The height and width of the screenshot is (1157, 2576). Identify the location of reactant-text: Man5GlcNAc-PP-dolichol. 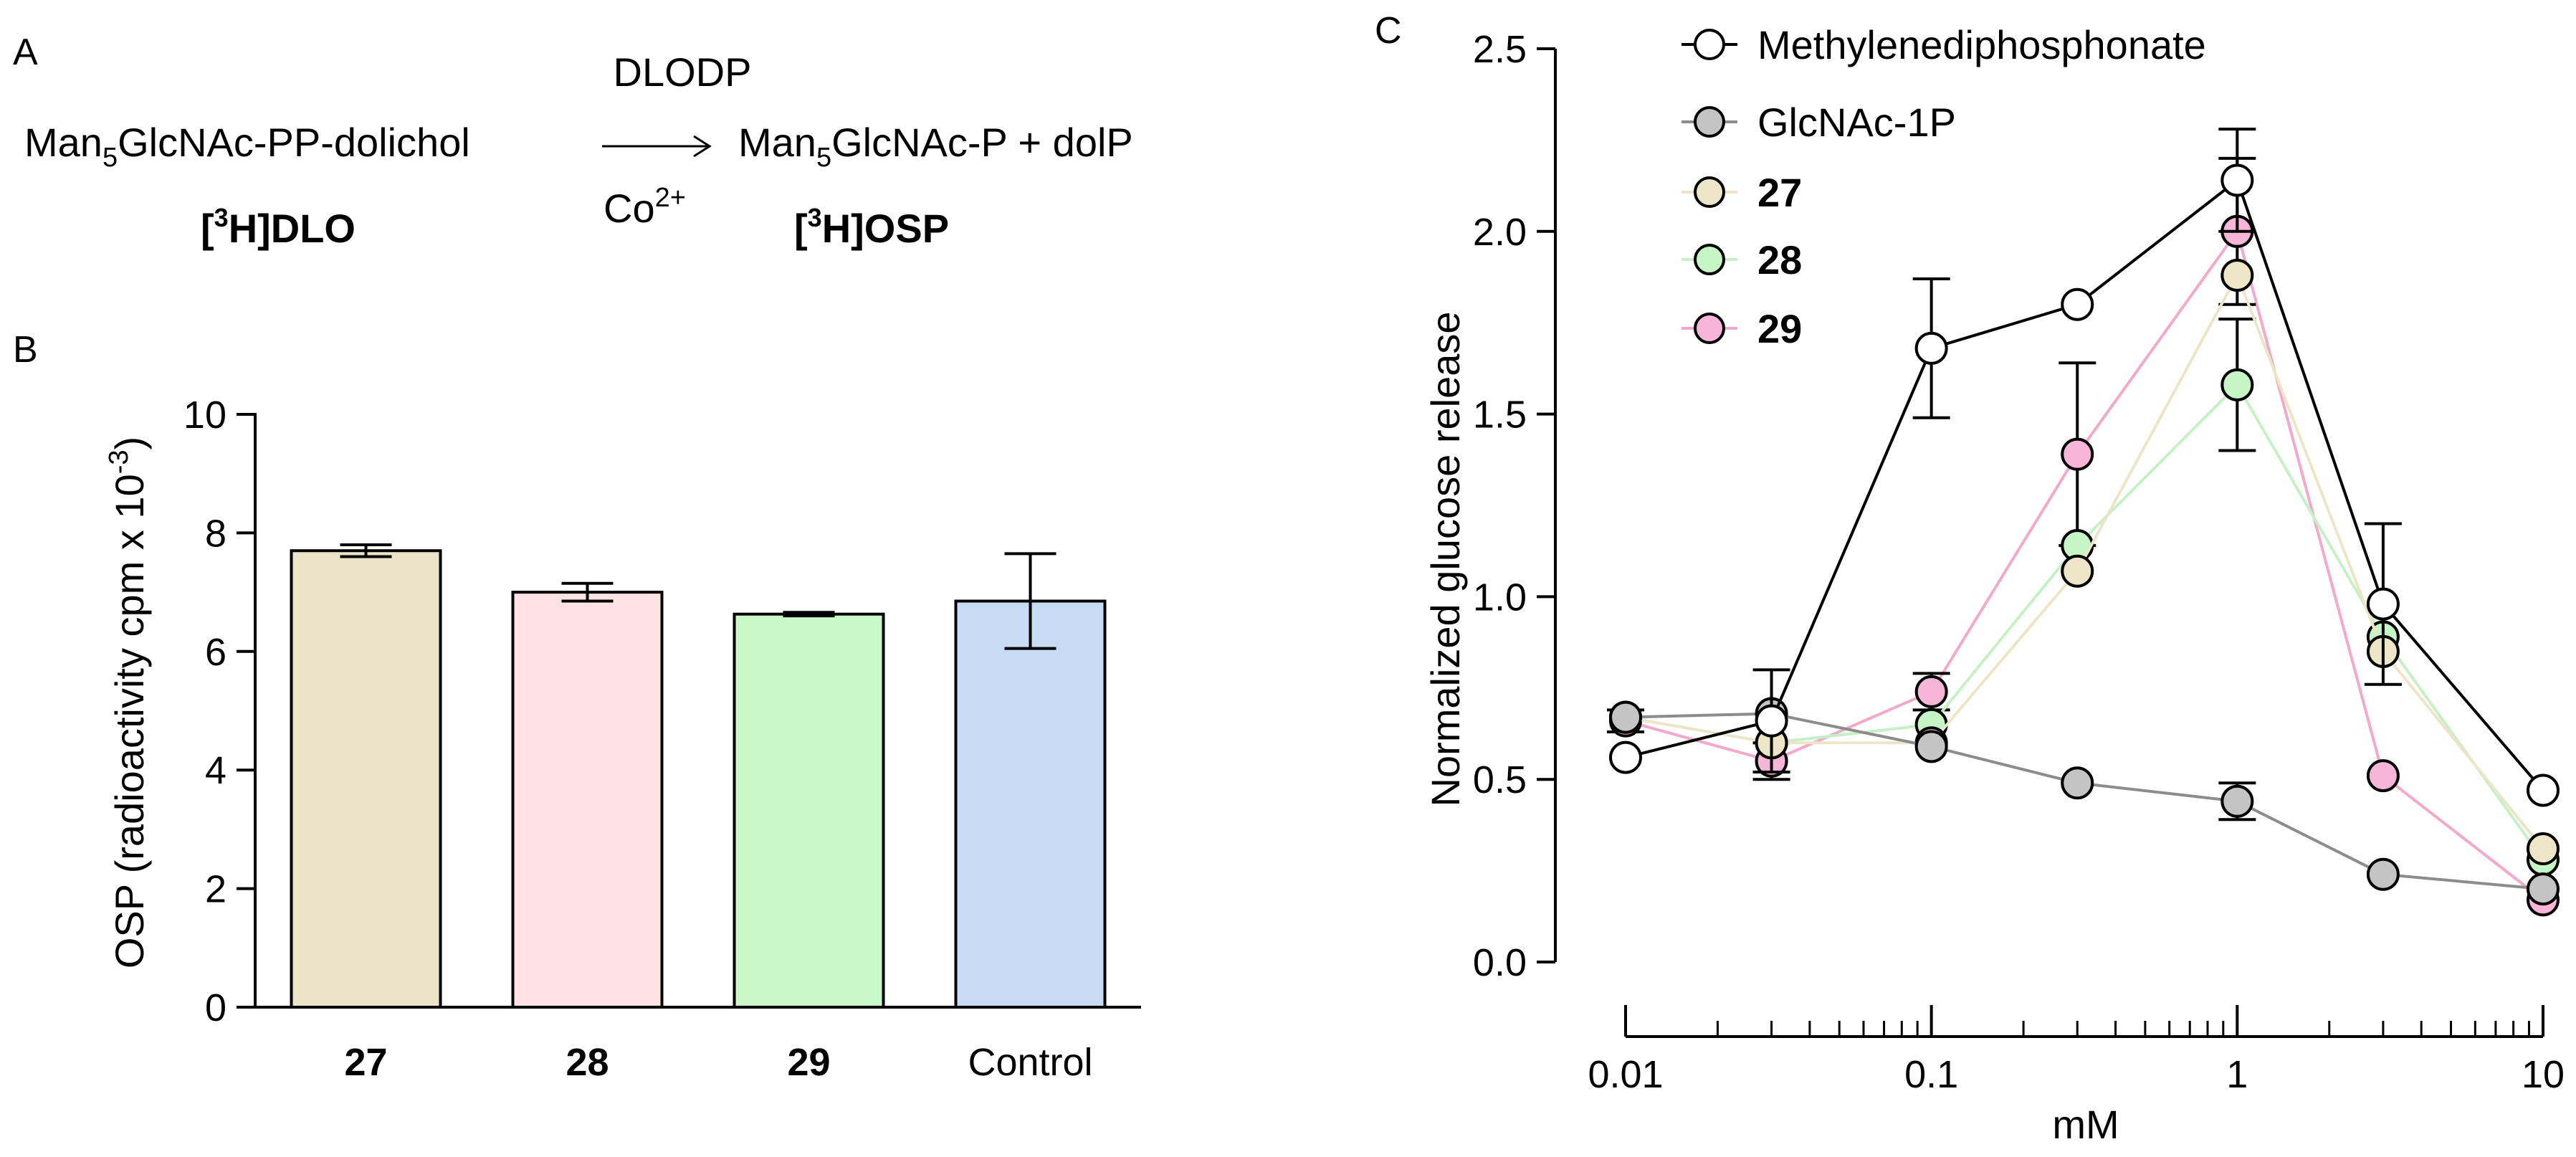
(247, 146).